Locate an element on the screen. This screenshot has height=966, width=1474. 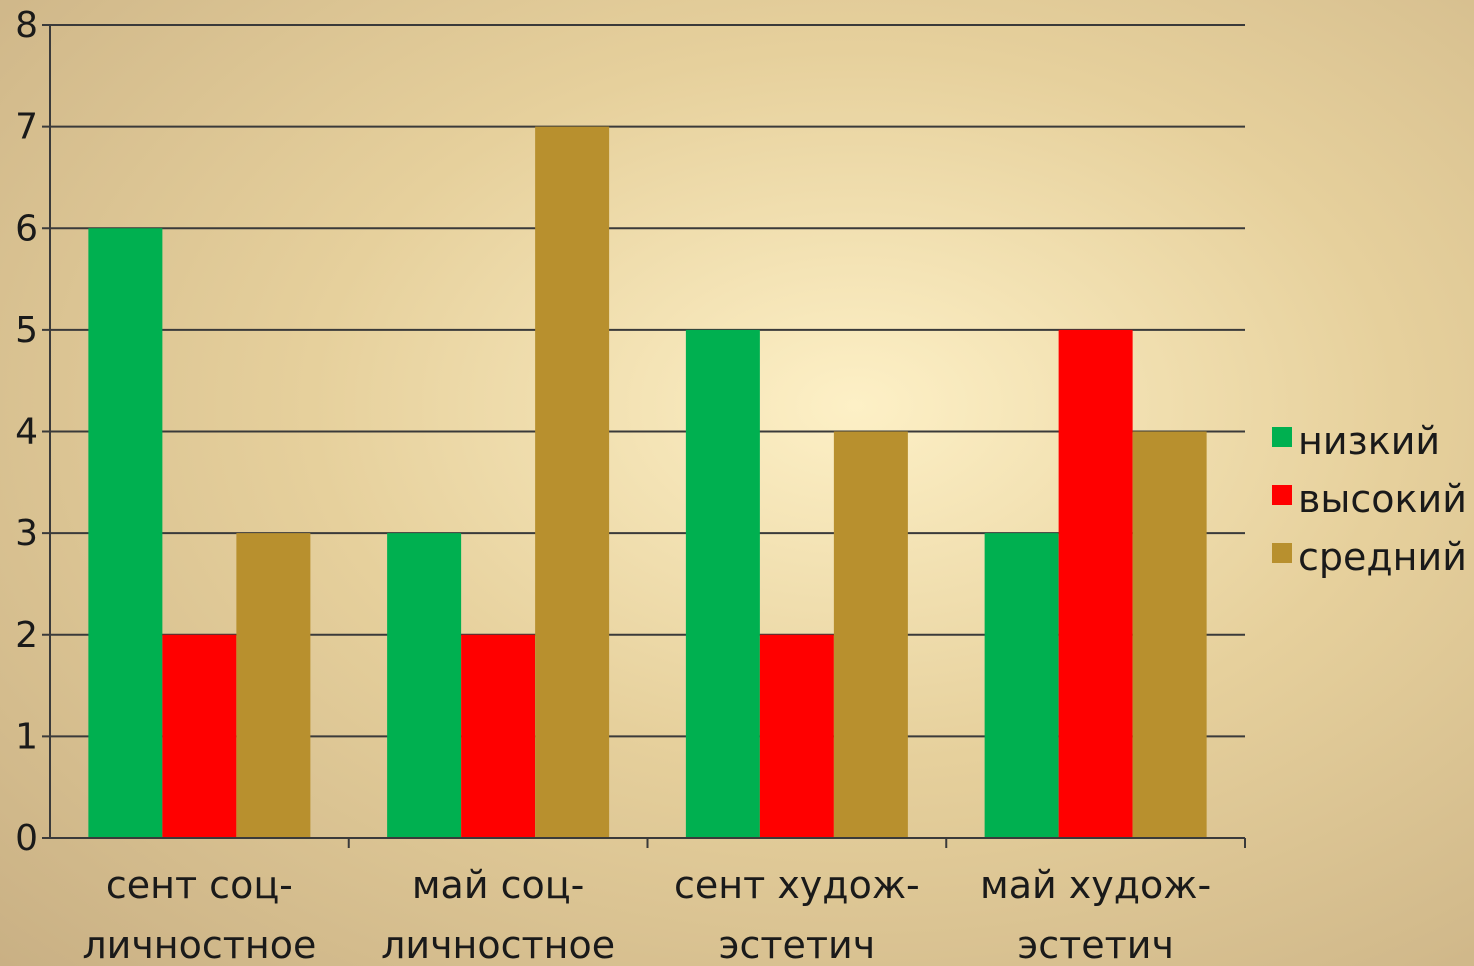
legend: низкий высокий средний is located at coordinates (1369, 499).